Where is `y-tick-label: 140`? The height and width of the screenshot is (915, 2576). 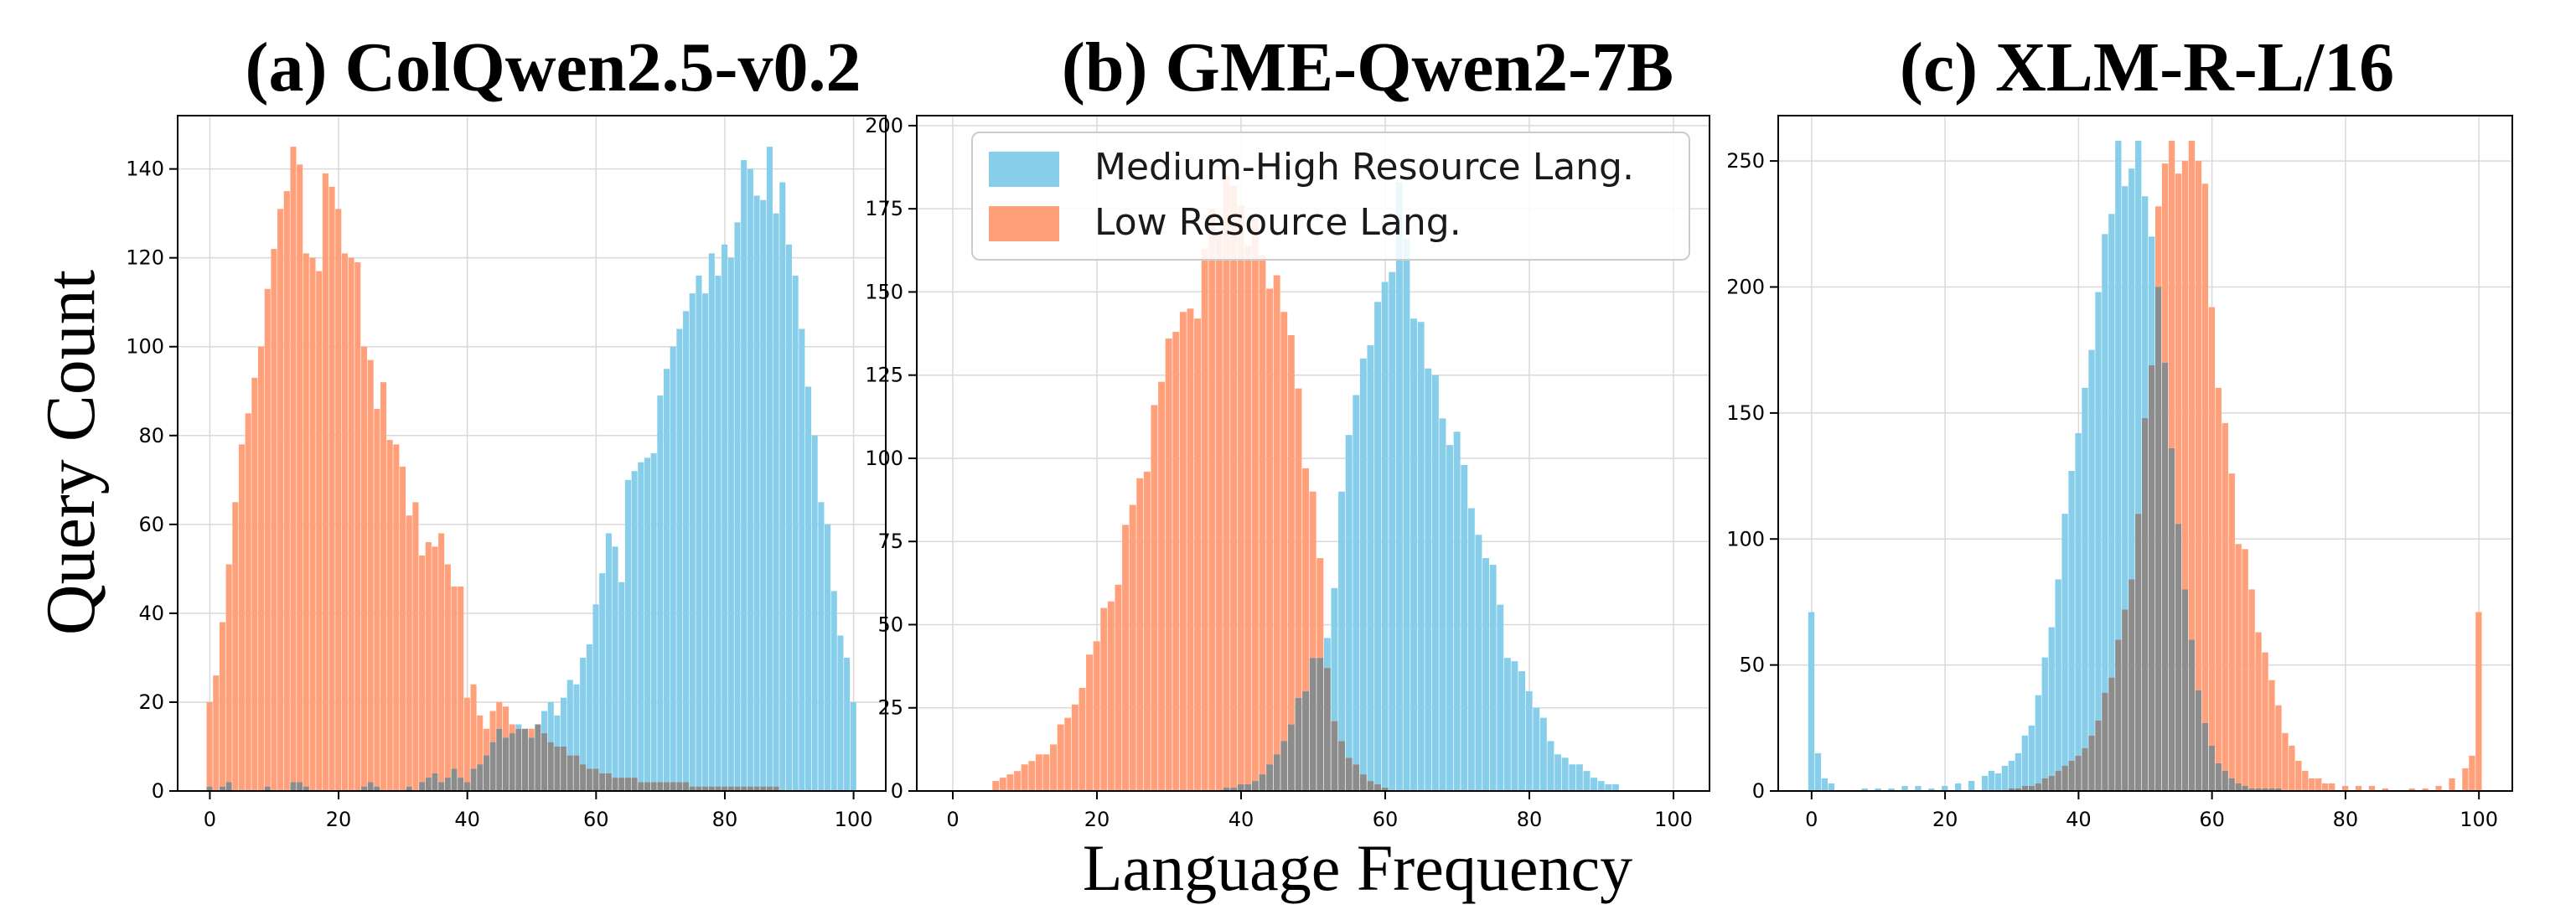
y-tick-label: 140 is located at coordinates (145, 169).